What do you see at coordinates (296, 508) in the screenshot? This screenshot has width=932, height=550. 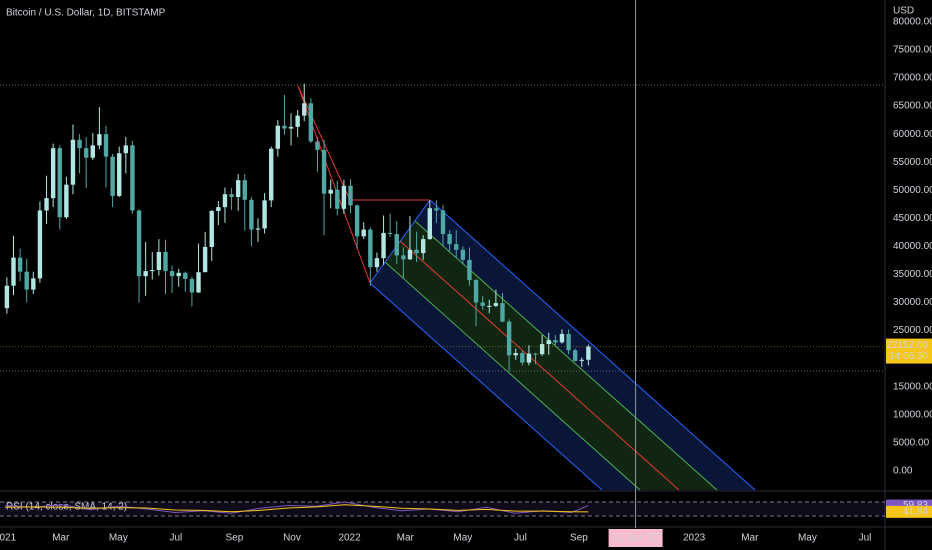 I see `rsi-line` at bounding box center [296, 508].